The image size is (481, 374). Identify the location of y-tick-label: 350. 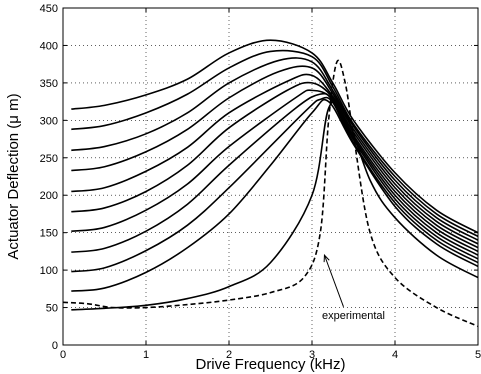
(49, 84).